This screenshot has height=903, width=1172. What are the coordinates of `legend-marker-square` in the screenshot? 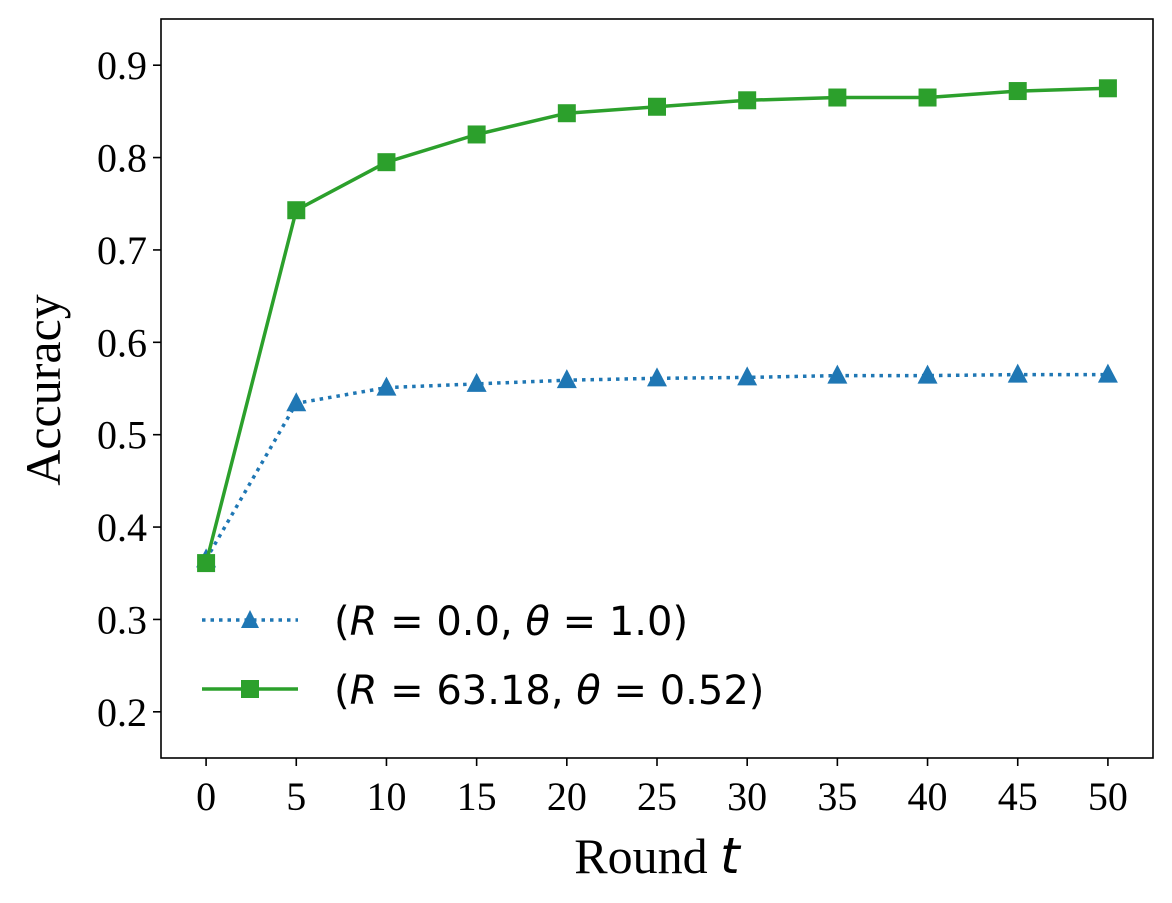 It's located at (250, 689).